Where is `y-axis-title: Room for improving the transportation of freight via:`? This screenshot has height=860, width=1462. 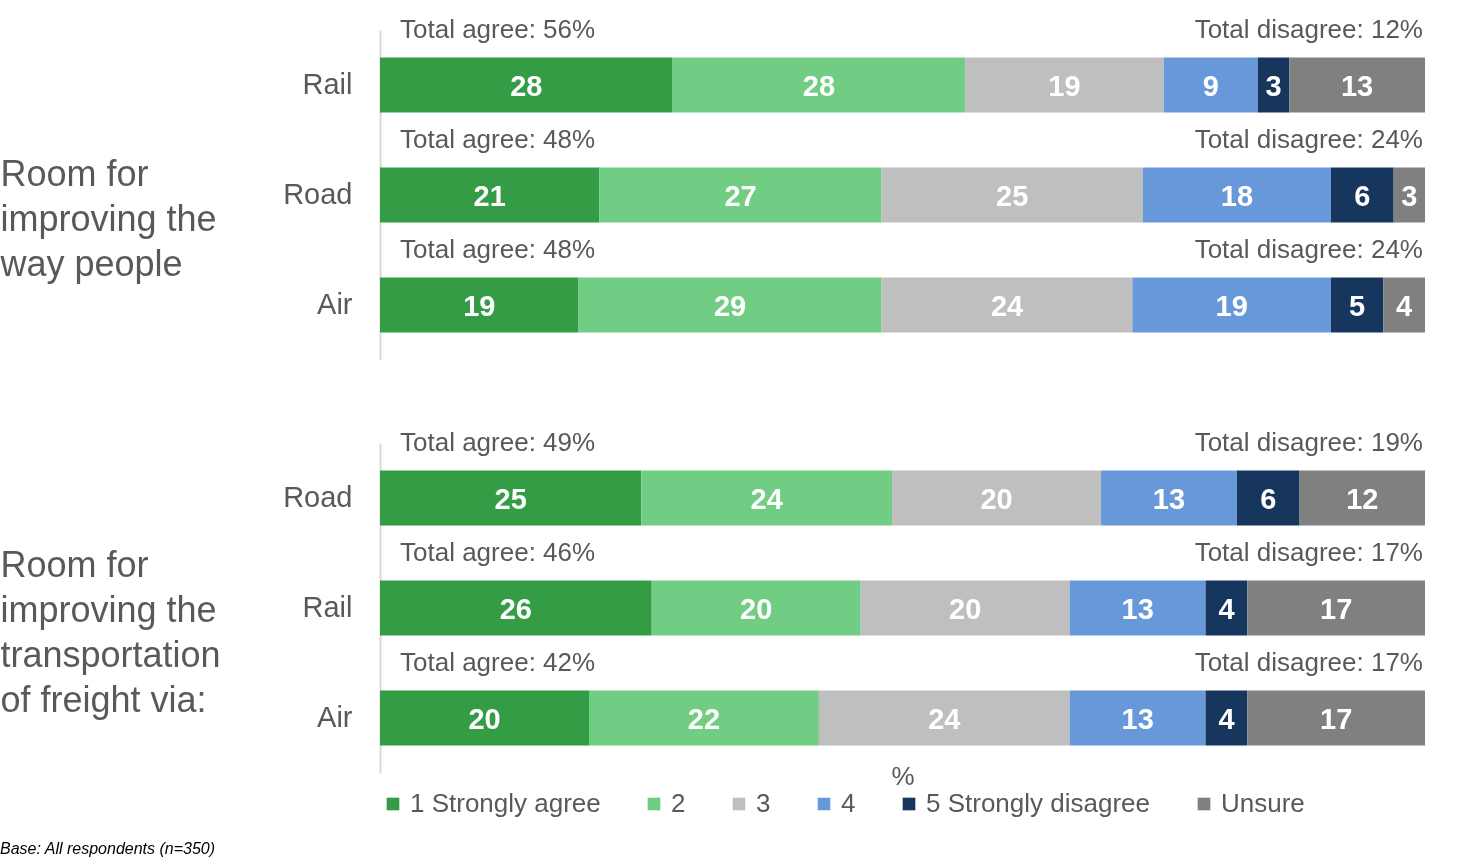 y-axis-title: Room for improving the transportation of freight via: is located at coordinates (110, 631).